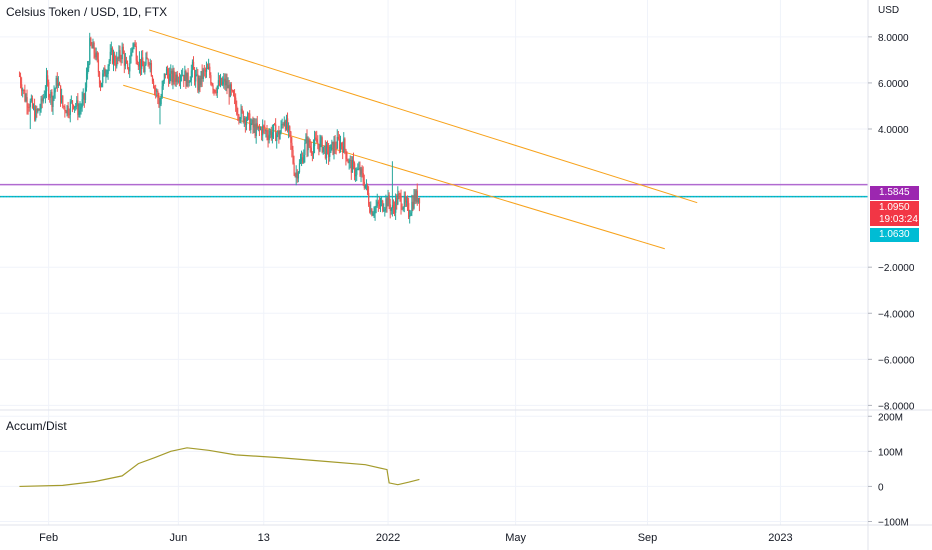  What do you see at coordinates (36, 426) in the screenshot?
I see `indicator-title: Accum/Dist` at bounding box center [36, 426].